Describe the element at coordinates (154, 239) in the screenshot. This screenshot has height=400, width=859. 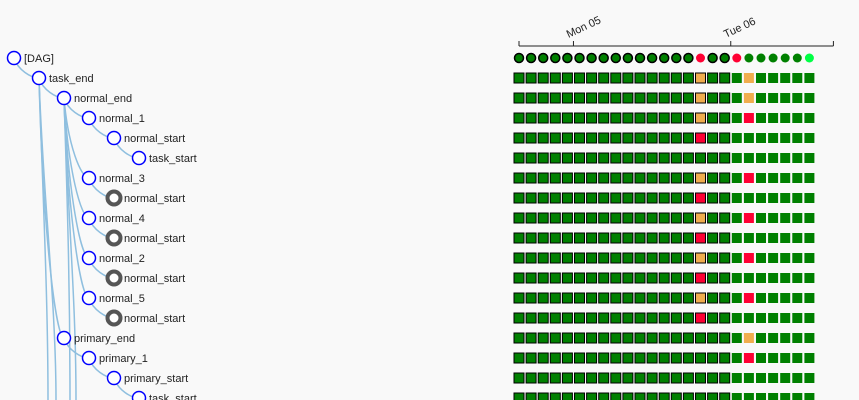
I see `task-label: normal_start` at that location.